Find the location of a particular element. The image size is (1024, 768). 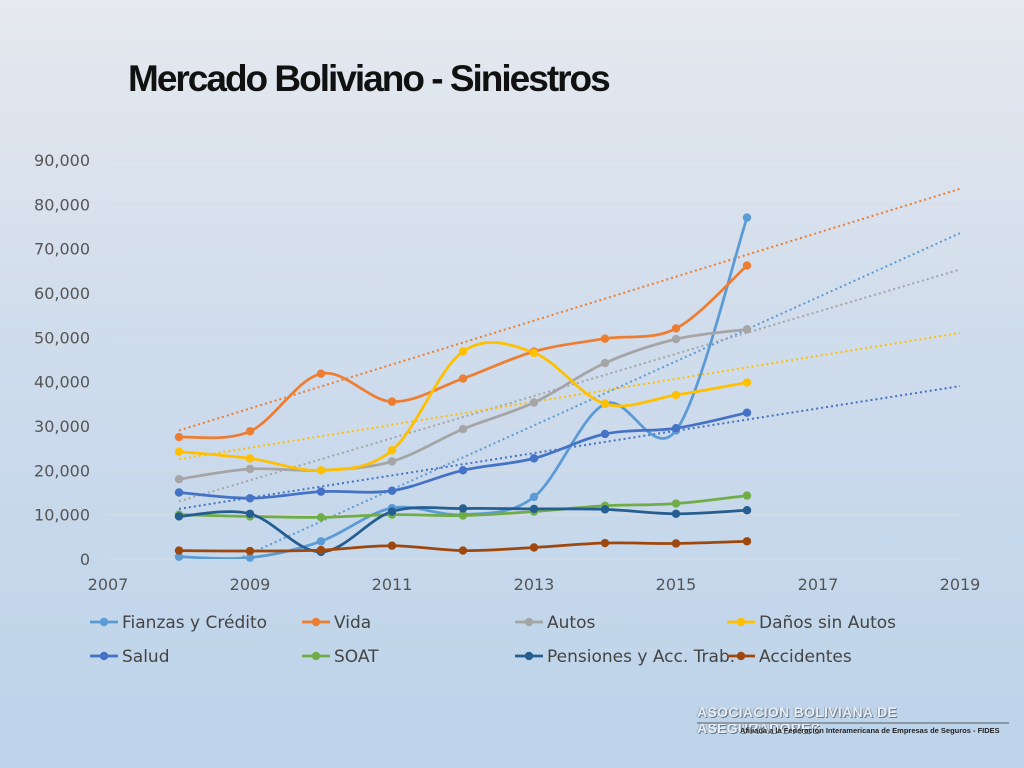

legend-item: Accidentes is located at coordinates (789, 657).